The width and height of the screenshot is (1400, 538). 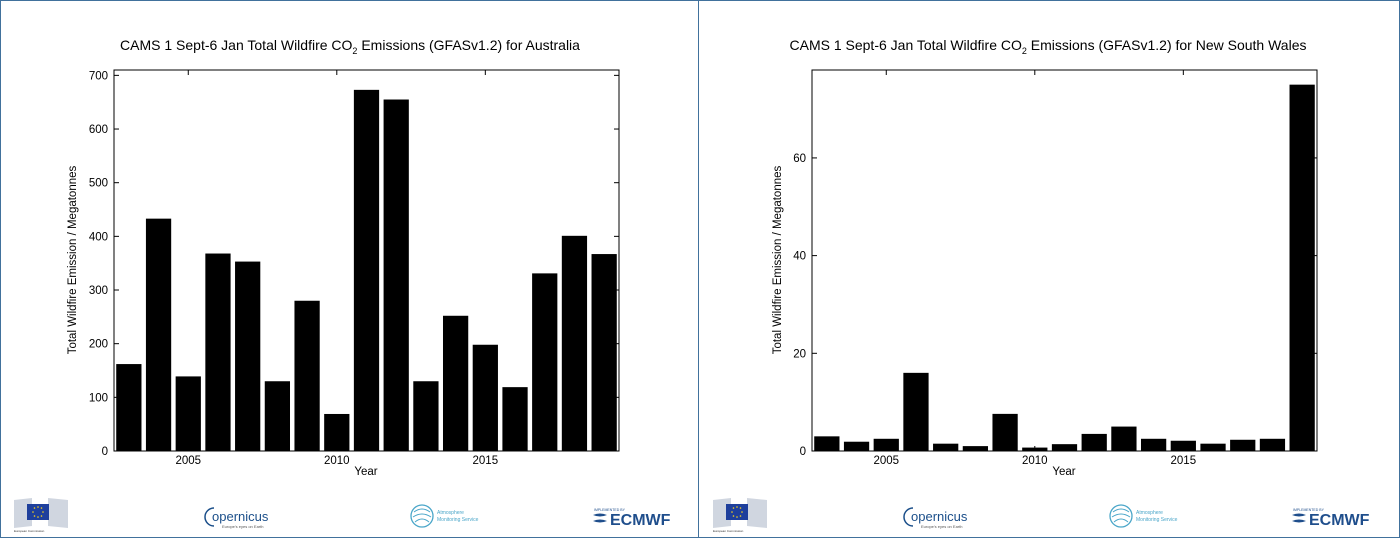 I want to click on y-tick-label: 300, so click(x=98, y=291).